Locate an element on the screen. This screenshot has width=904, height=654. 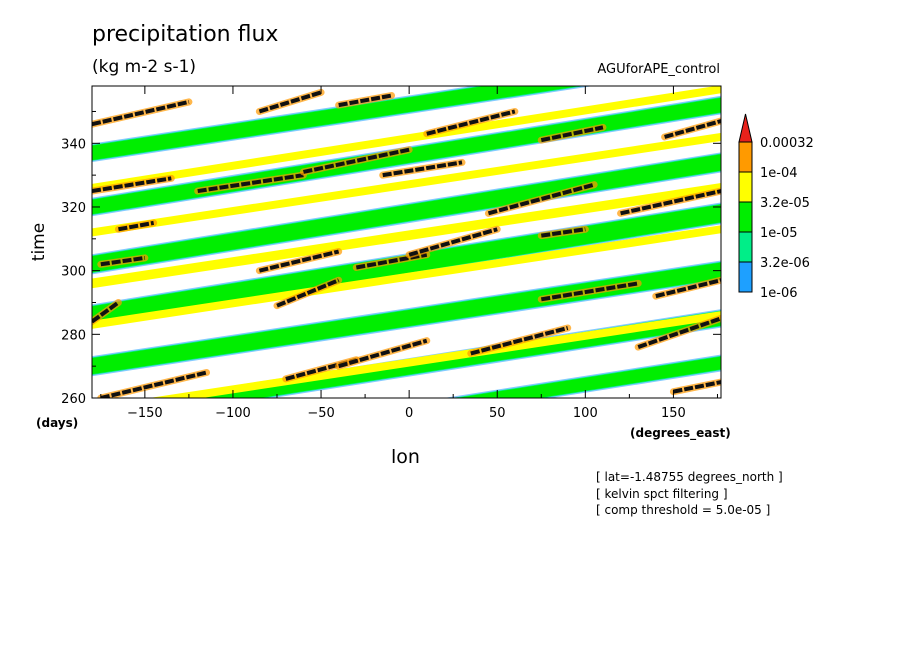
legend-label: 1e-05 is located at coordinates (779, 233).